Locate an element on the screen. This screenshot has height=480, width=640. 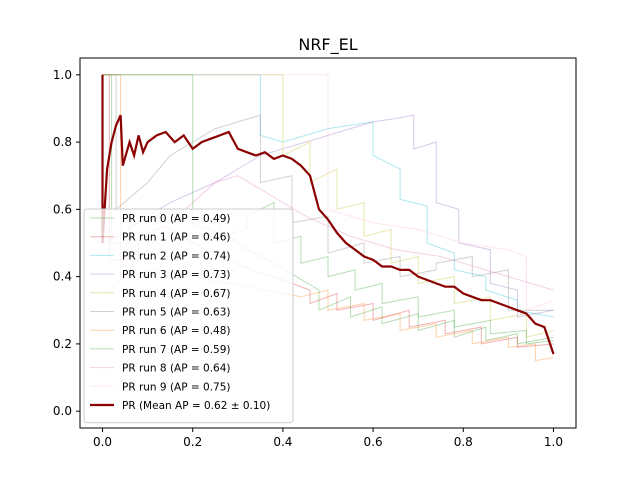
x-tick-label: 0.0 is located at coordinates (102, 442).